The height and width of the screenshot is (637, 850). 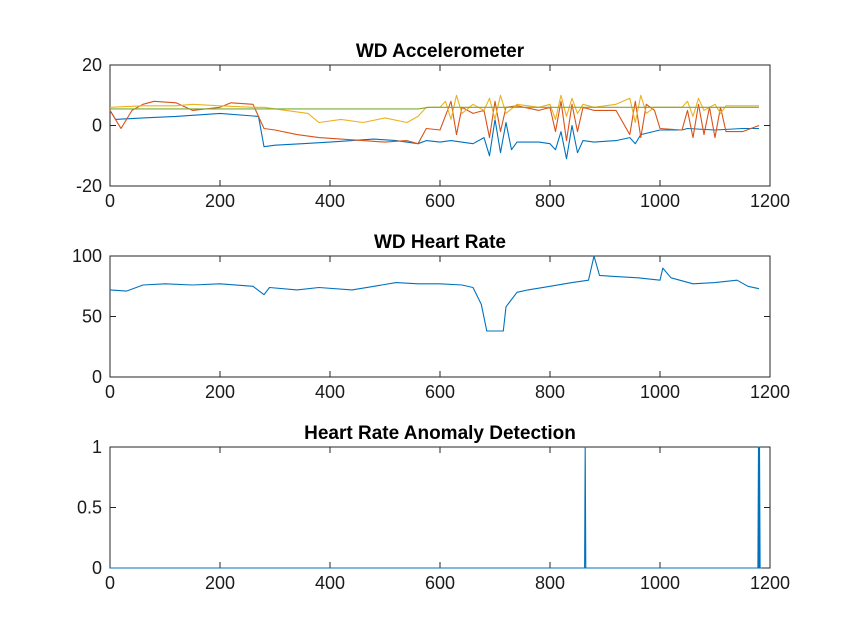 What do you see at coordinates (92, 317) in the screenshot?
I see `y-tick-label: 50` at bounding box center [92, 317].